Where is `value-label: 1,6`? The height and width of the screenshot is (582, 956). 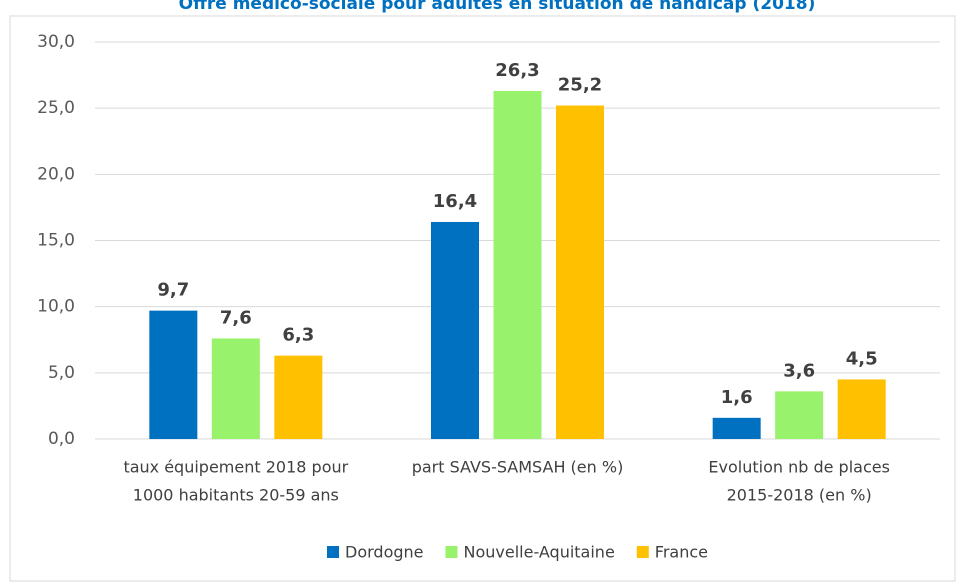 value-label: 1,6 is located at coordinates (737, 397).